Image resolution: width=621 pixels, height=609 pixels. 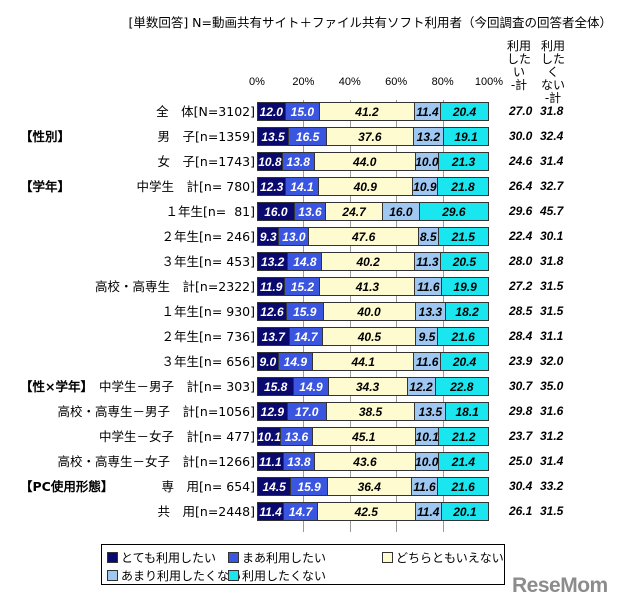 What do you see at coordinates (272, 286) in the screenshot?
I see `bar-segment: 11.9` at bounding box center [272, 286].